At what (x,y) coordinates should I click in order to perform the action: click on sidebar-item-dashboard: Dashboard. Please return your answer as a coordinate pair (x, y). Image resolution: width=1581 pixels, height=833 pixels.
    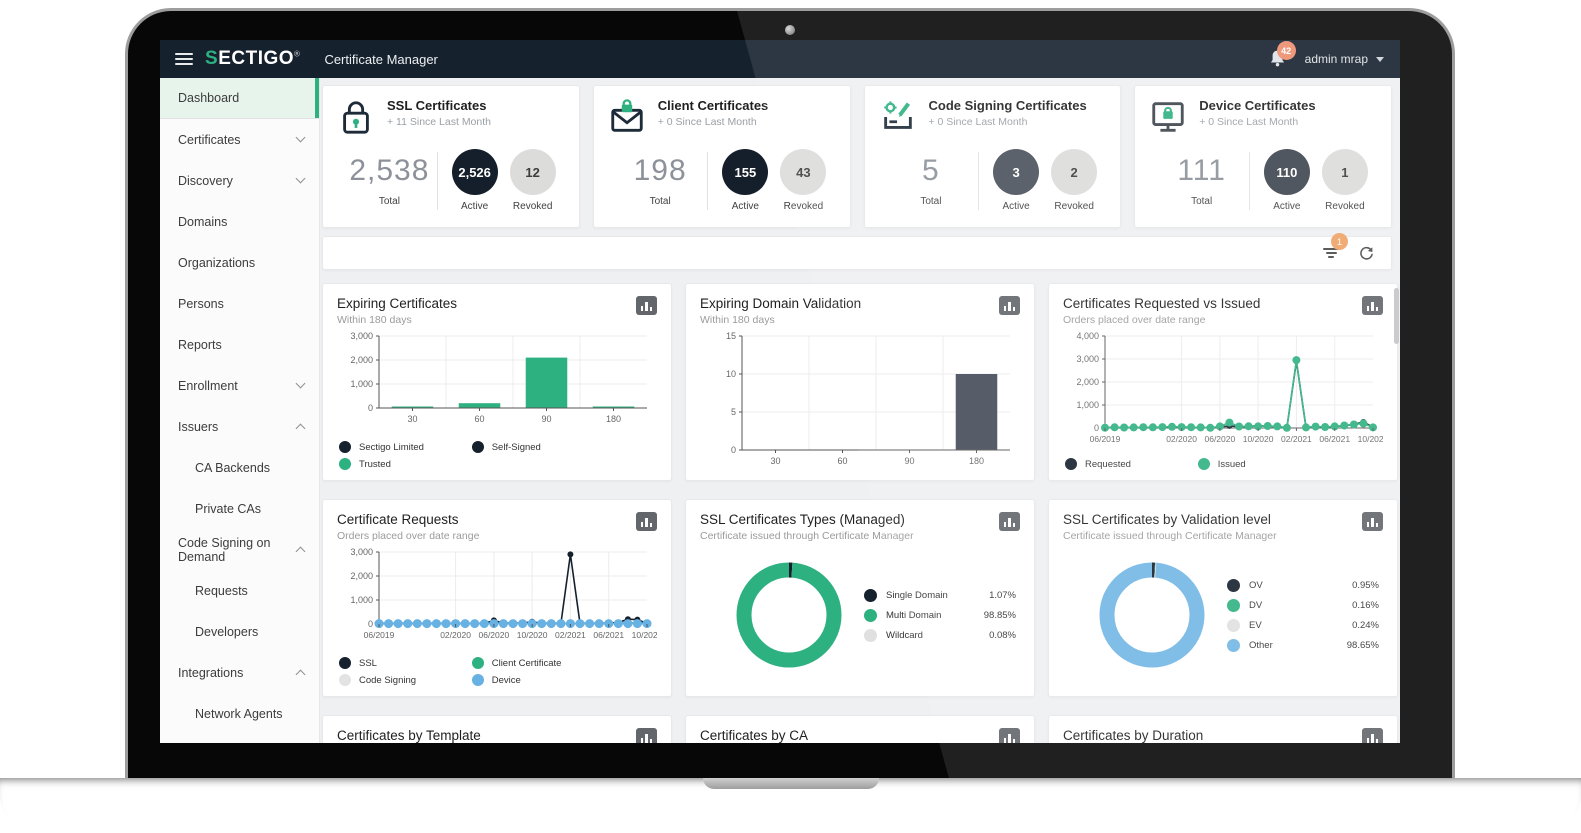
    Looking at the image, I should click on (239, 98).